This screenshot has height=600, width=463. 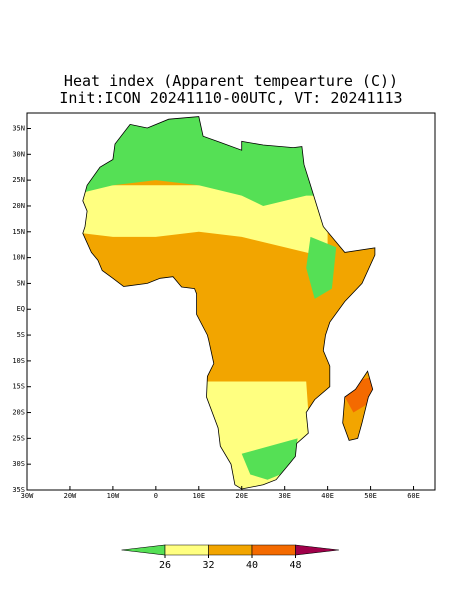 What do you see at coordinates (21, 335) in the screenshot?
I see `y-tick-label: 5S` at bounding box center [21, 335].